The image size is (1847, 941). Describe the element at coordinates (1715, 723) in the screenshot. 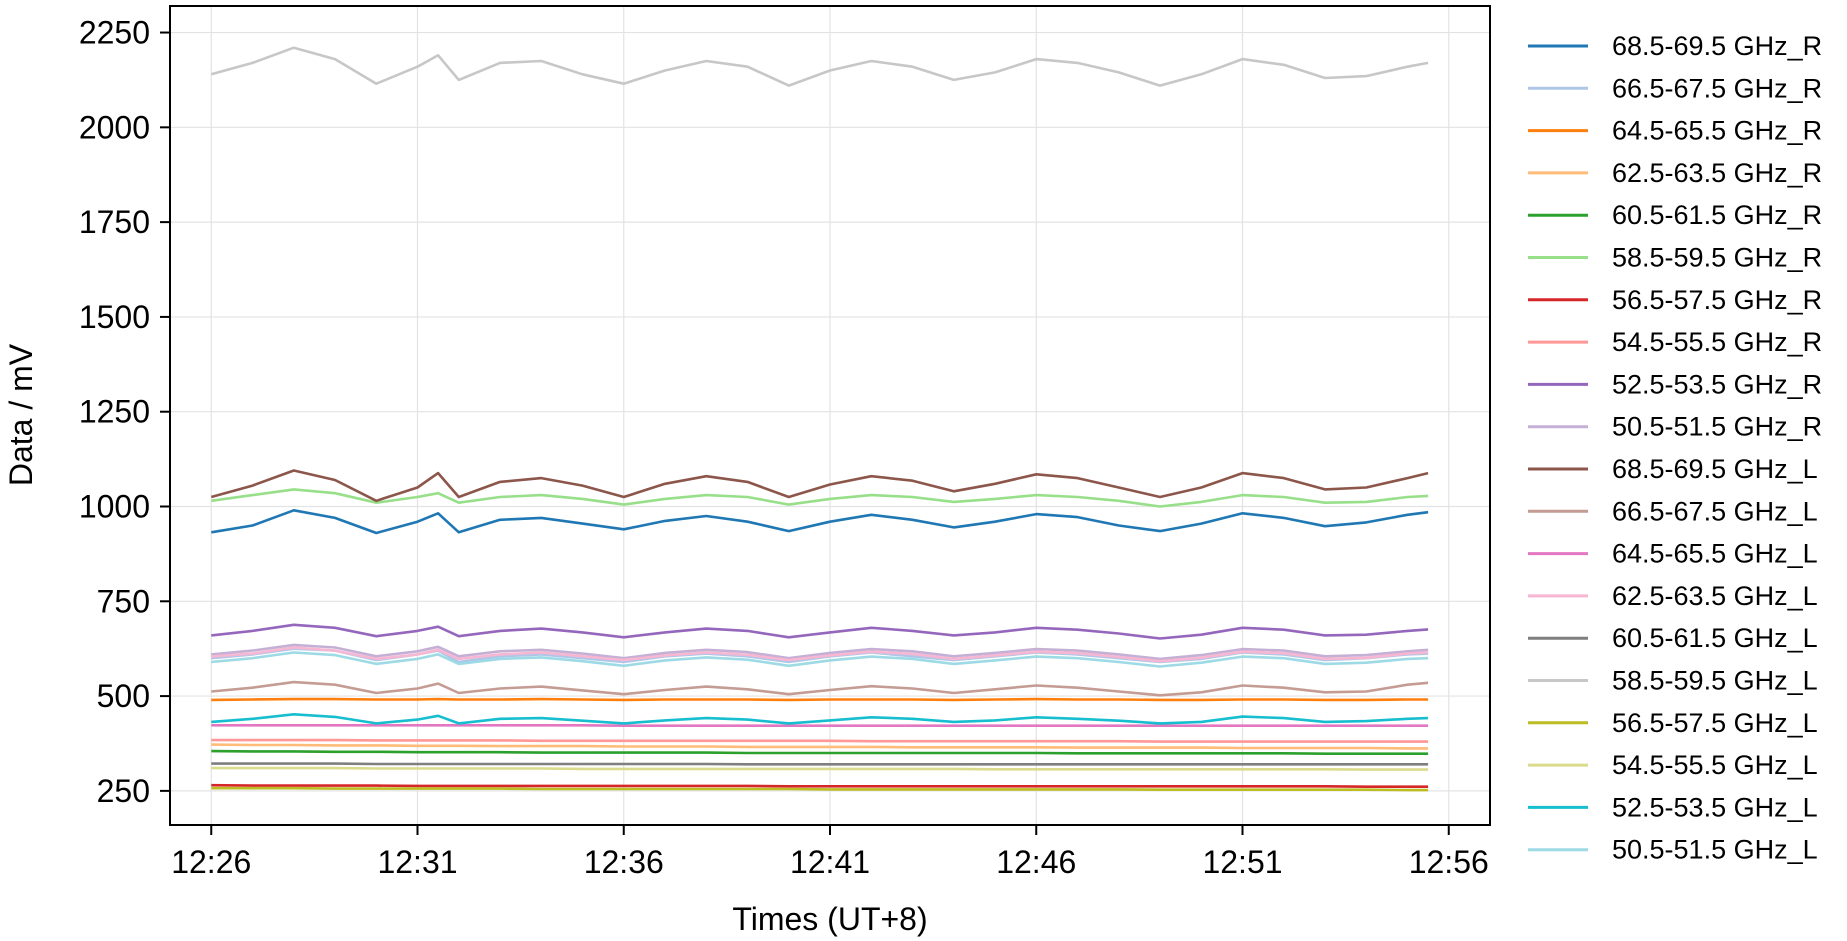

I see `legend-label: 56.5-57.5 GHz_L` at that location.